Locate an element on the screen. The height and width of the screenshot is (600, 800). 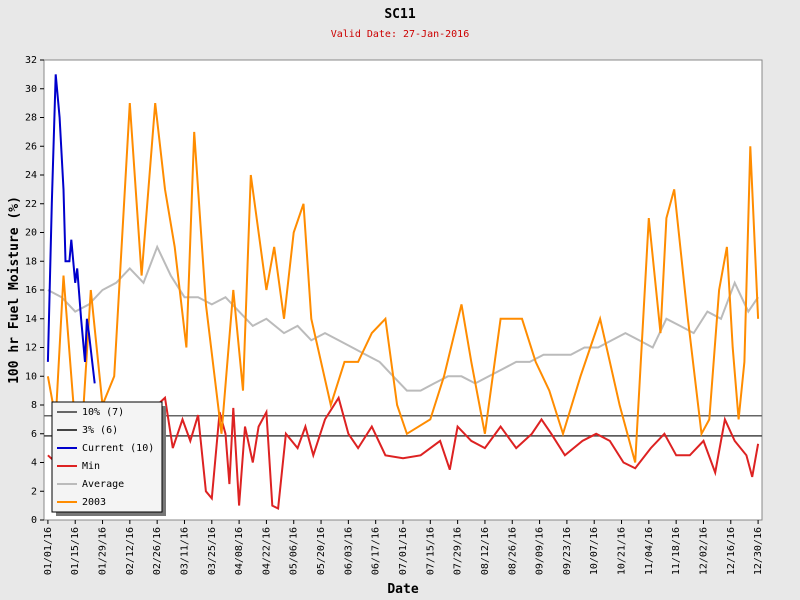
y-tick-label: 28 is located at coordinates (31, 118).